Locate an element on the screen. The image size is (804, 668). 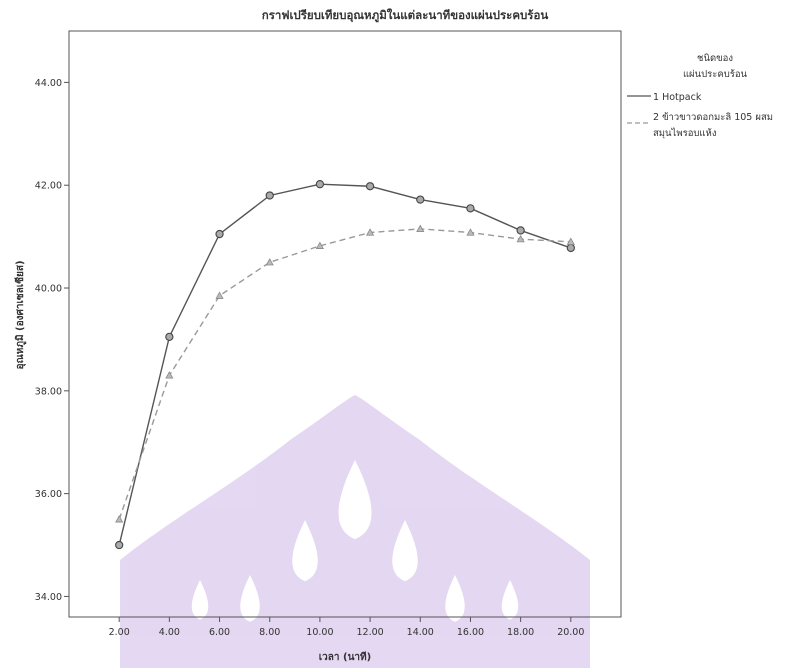
x-tick-label: 12.00 is located at coordinates (369, 632).